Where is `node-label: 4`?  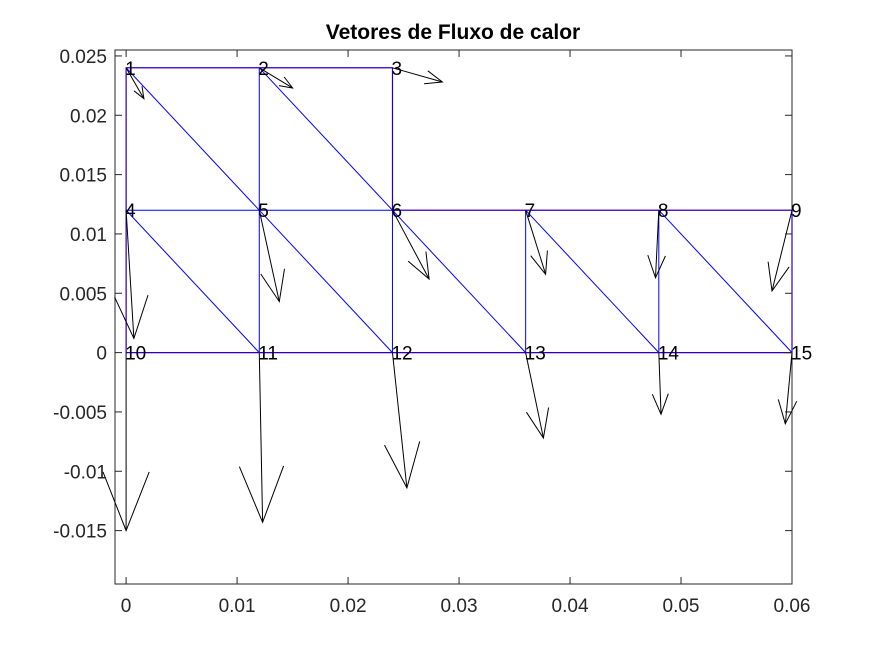 node-label: 4 is located at coordinates (130, 211).